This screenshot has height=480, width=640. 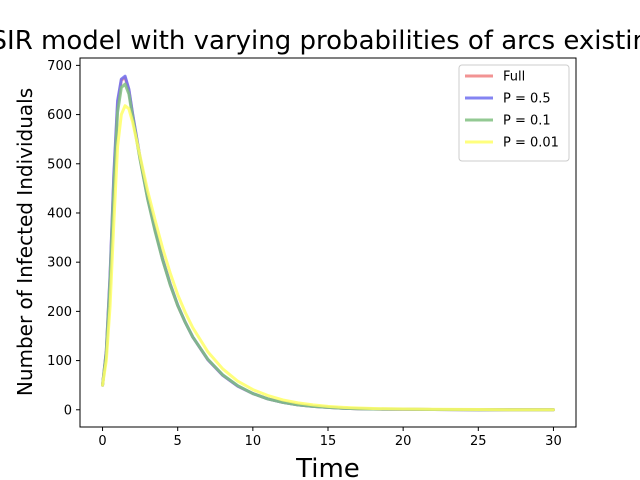 I want to click on legend-label: P = 0.1, so click(x=527, y=121).